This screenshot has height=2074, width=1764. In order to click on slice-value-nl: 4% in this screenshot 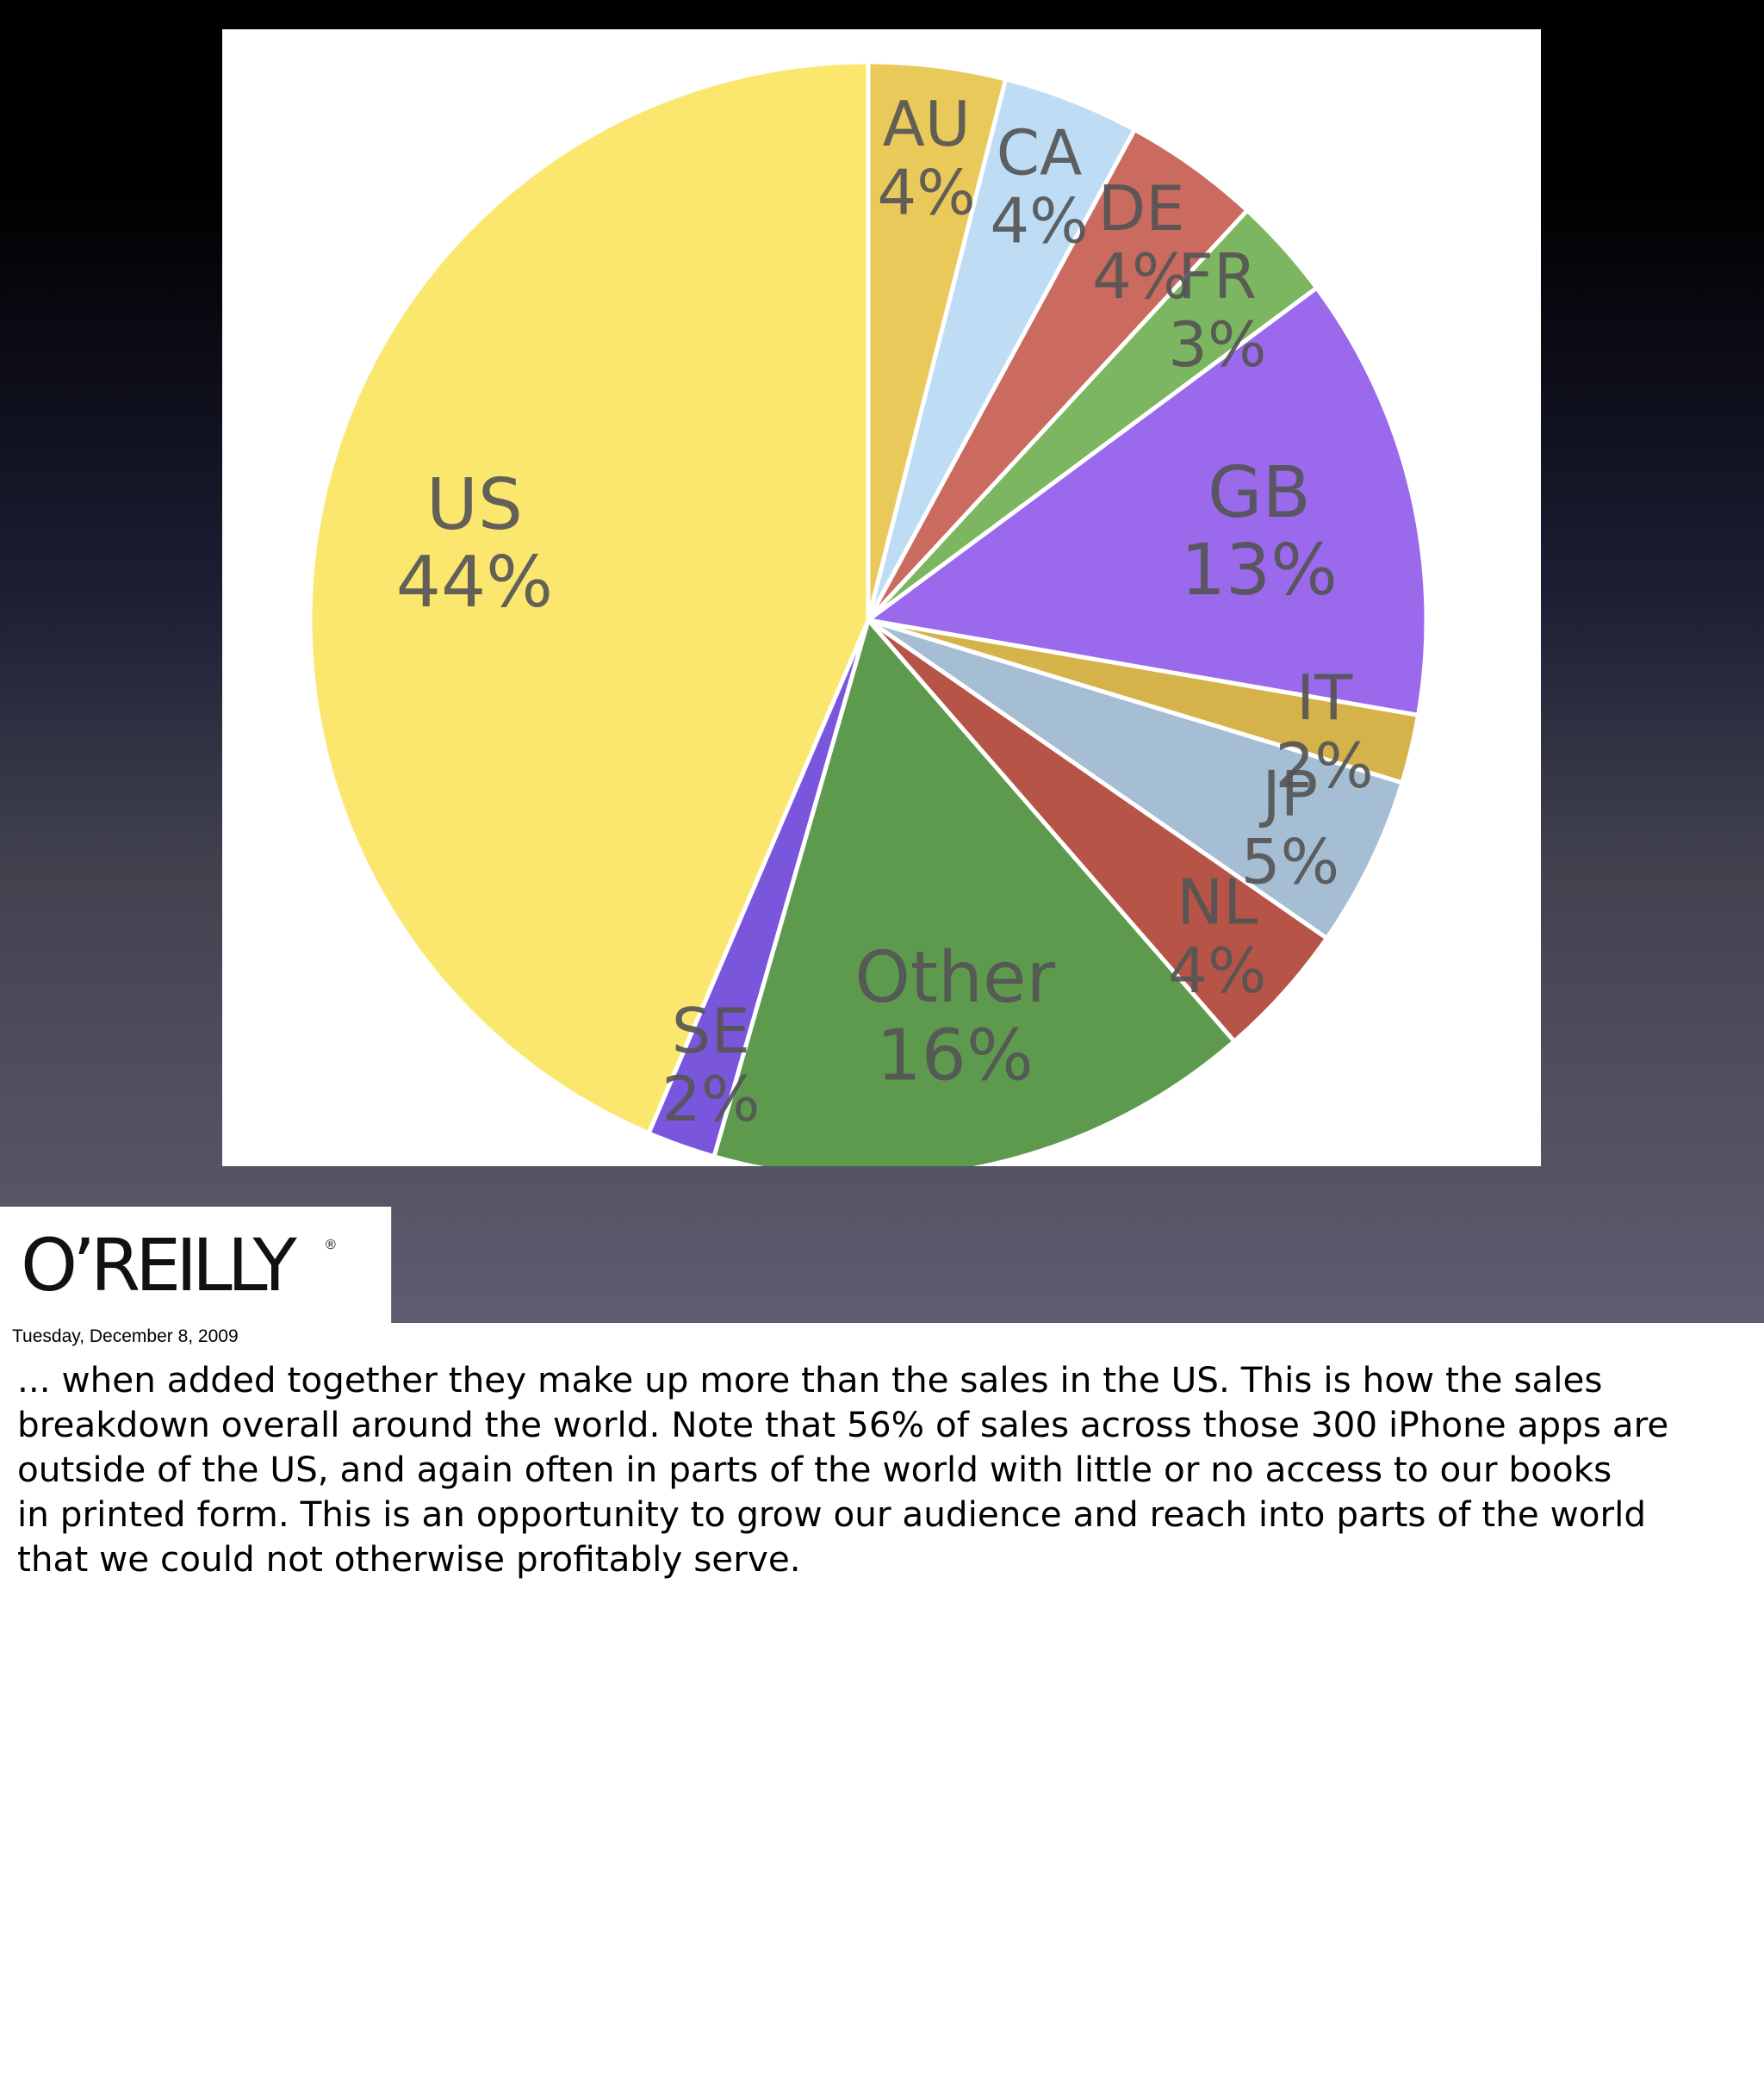, I will do `click(1217, 971)`.